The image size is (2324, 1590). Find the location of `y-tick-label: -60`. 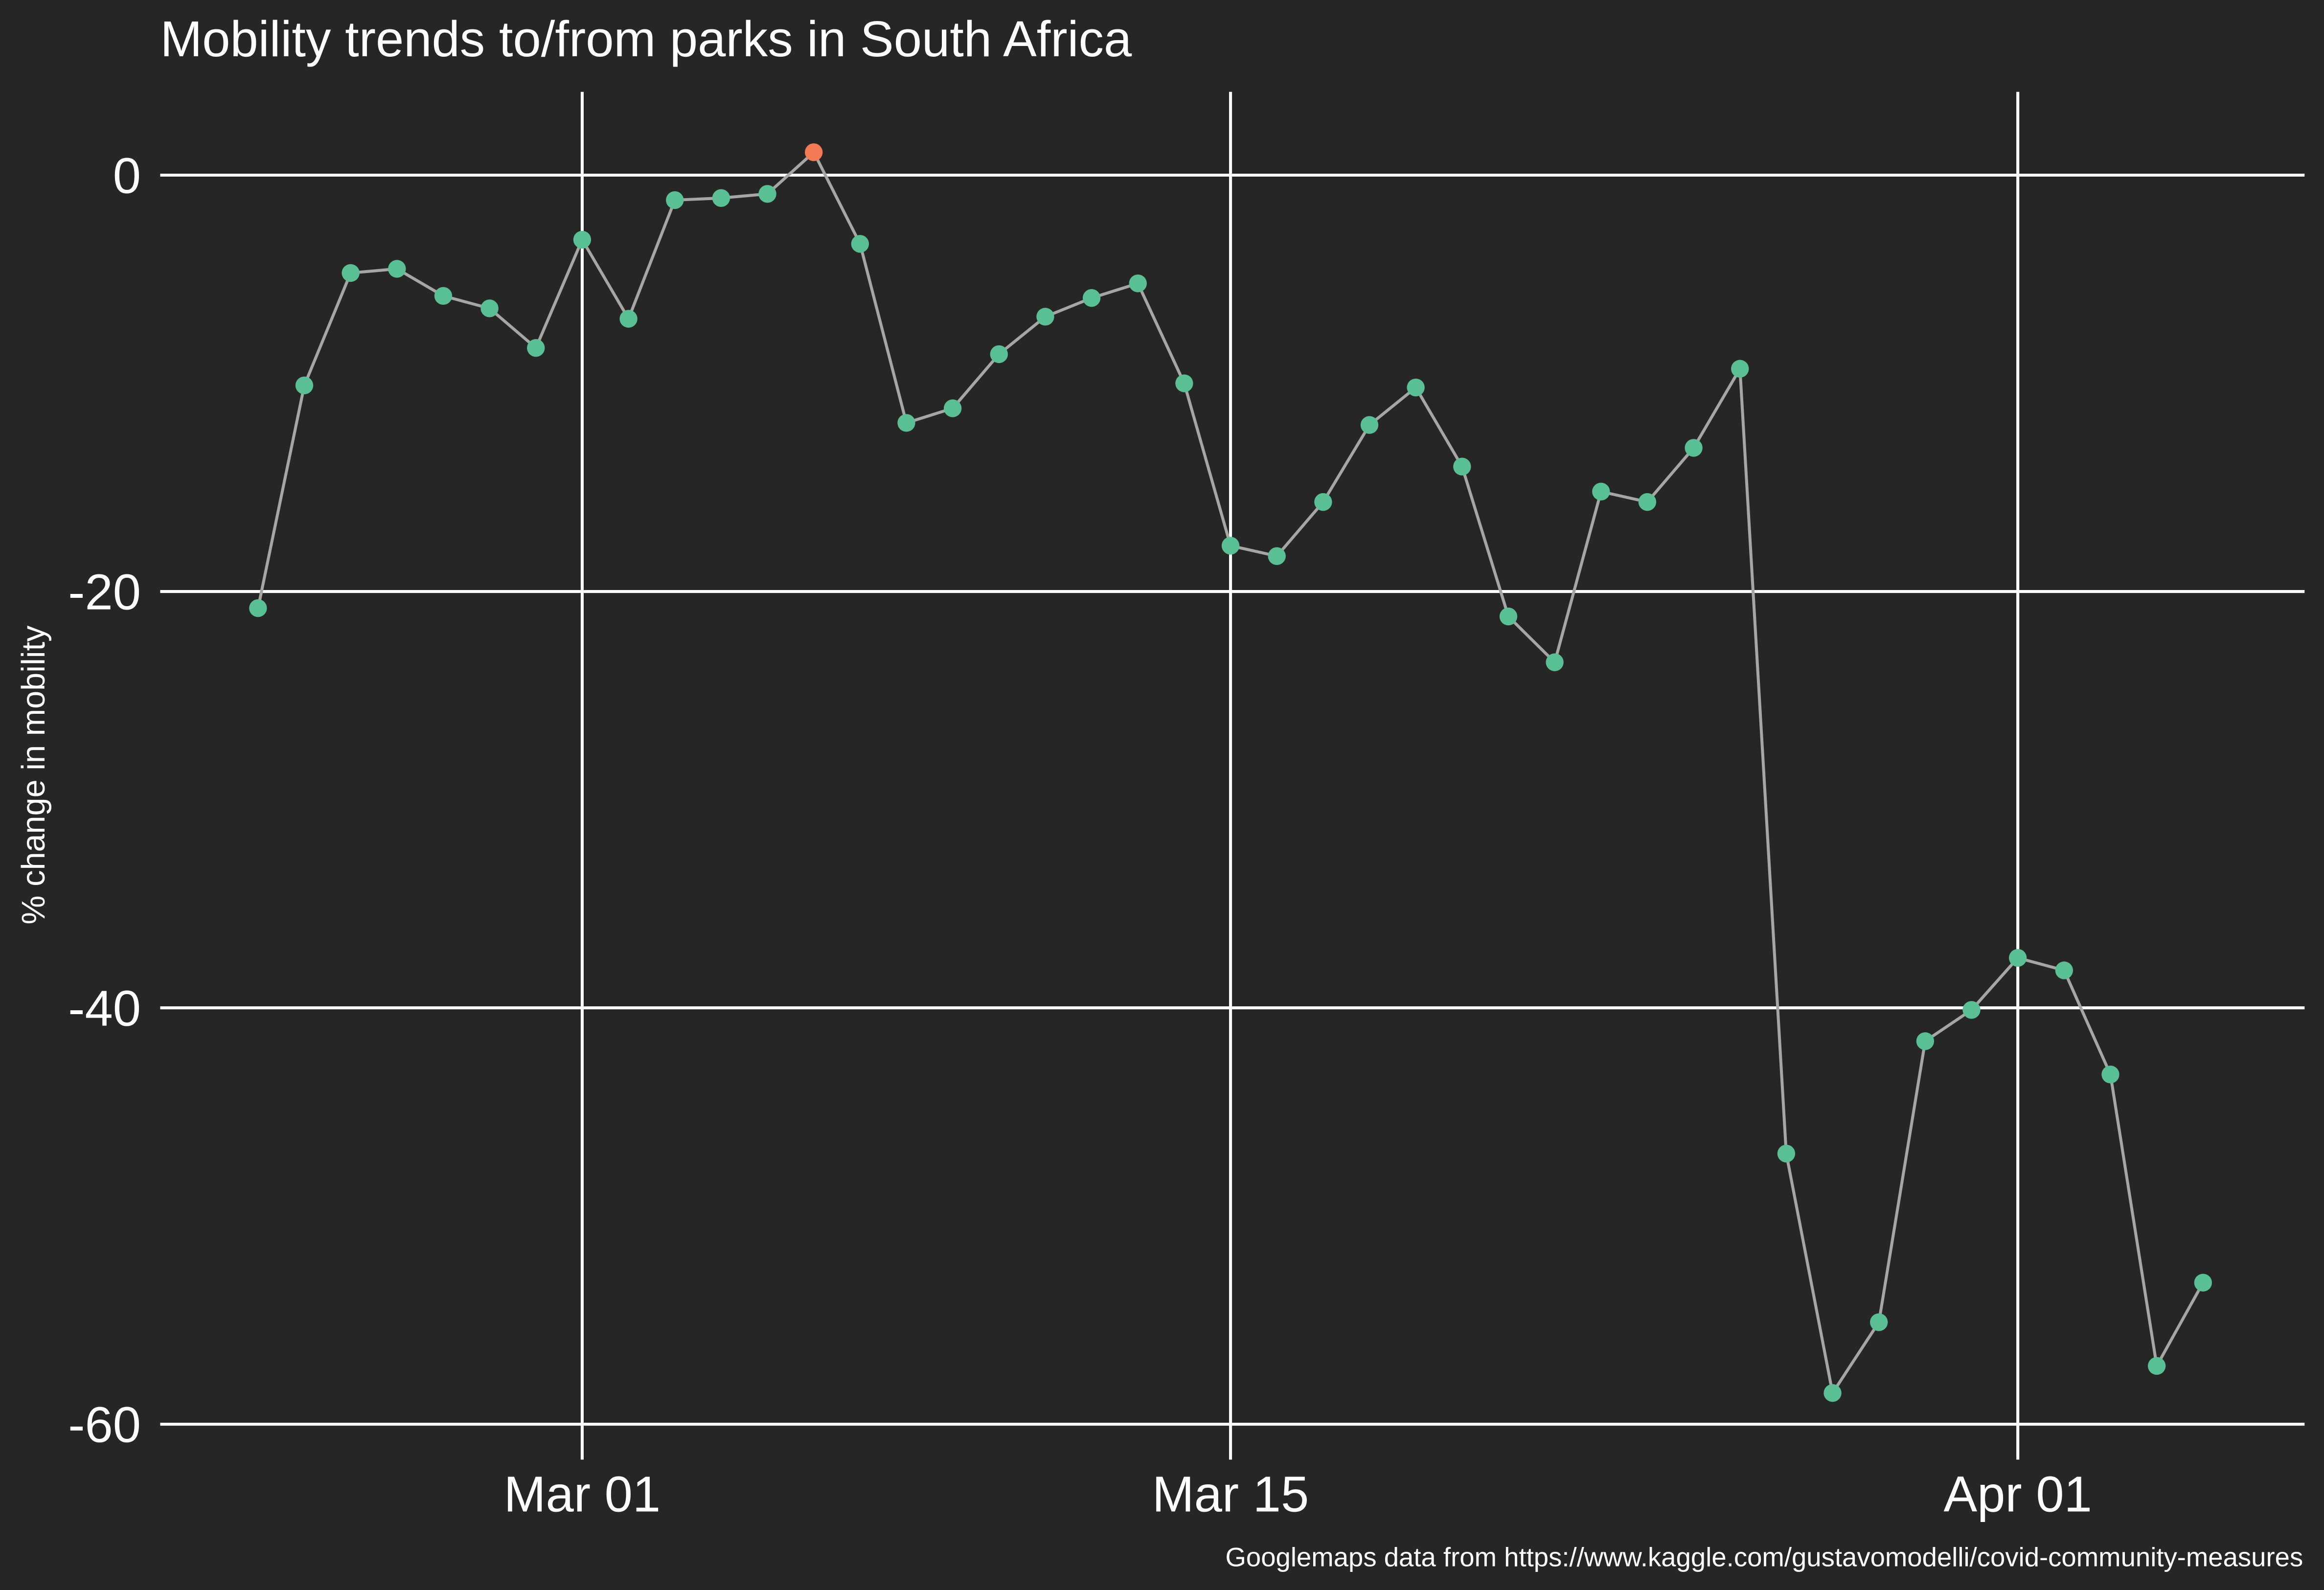

y-tick-label: -60 is located at coordinates (105, 1425).